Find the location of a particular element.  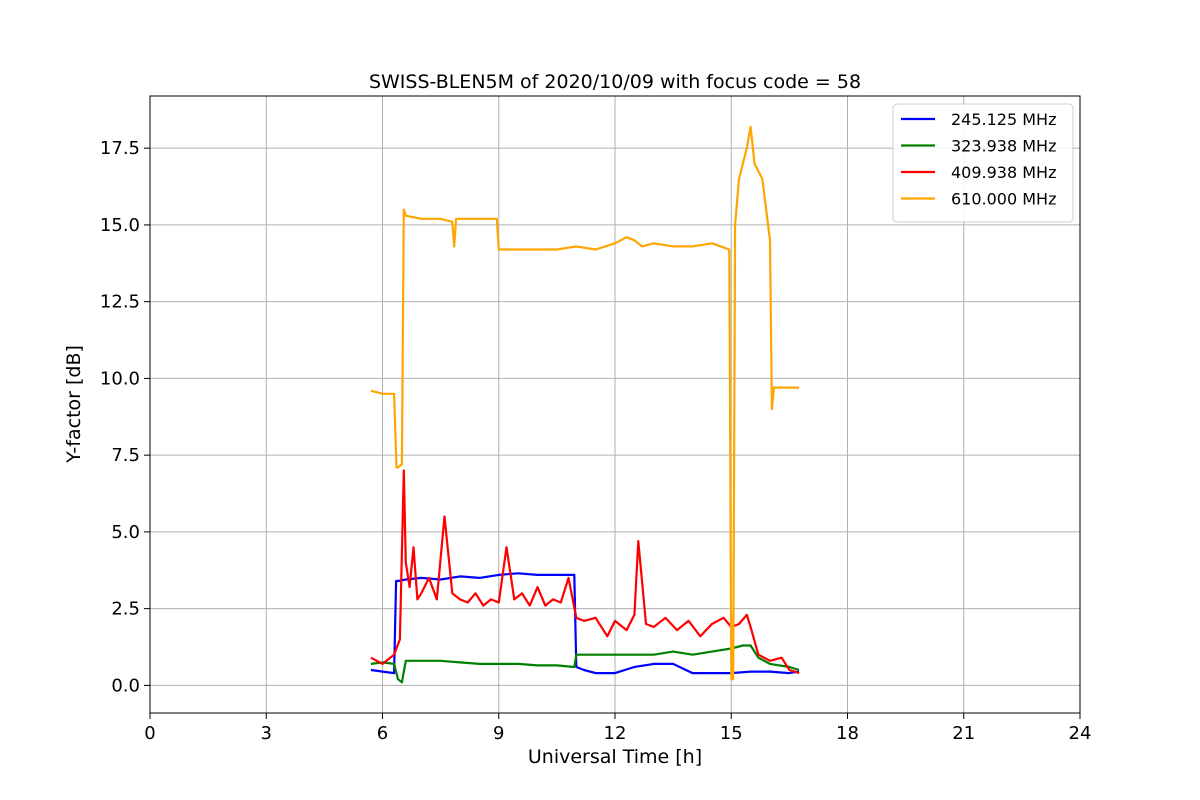

x-tick-label: 18 is located at coordinates (847, 733).